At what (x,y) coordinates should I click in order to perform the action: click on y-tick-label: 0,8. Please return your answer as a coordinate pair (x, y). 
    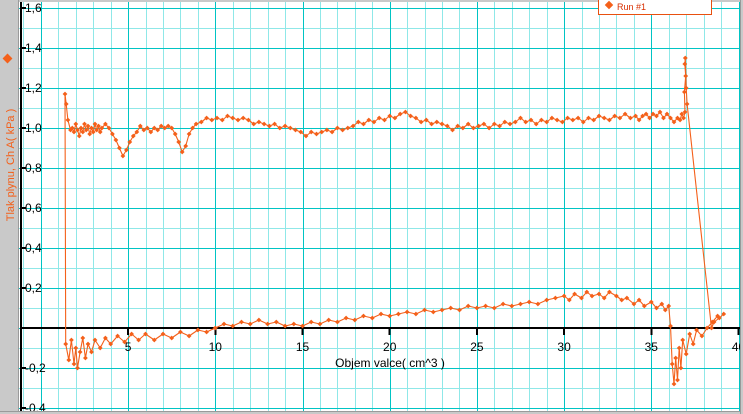
    Looking at the image, I should click on (33, 168).